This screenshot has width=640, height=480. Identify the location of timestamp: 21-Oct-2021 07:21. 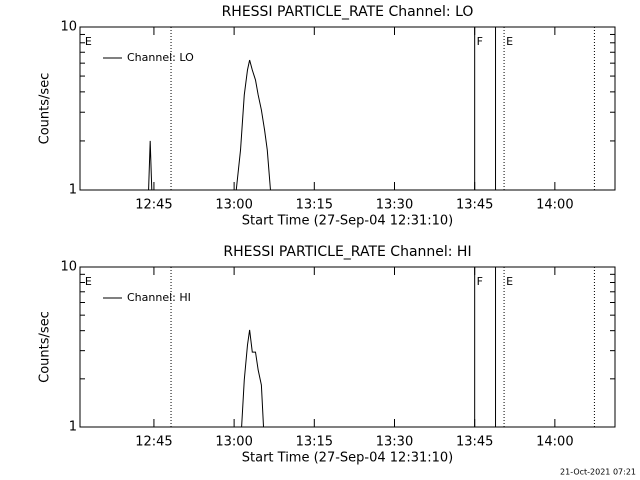
(598, 472).